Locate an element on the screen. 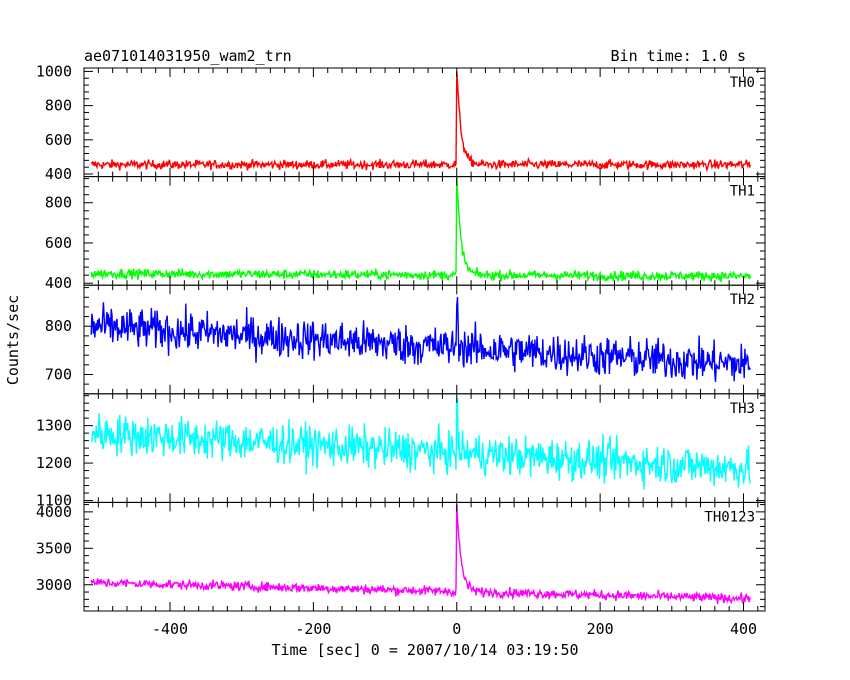 The height and width of the screenshot is (680, 850). series-line-th3 is located at coordinates (421, 443).